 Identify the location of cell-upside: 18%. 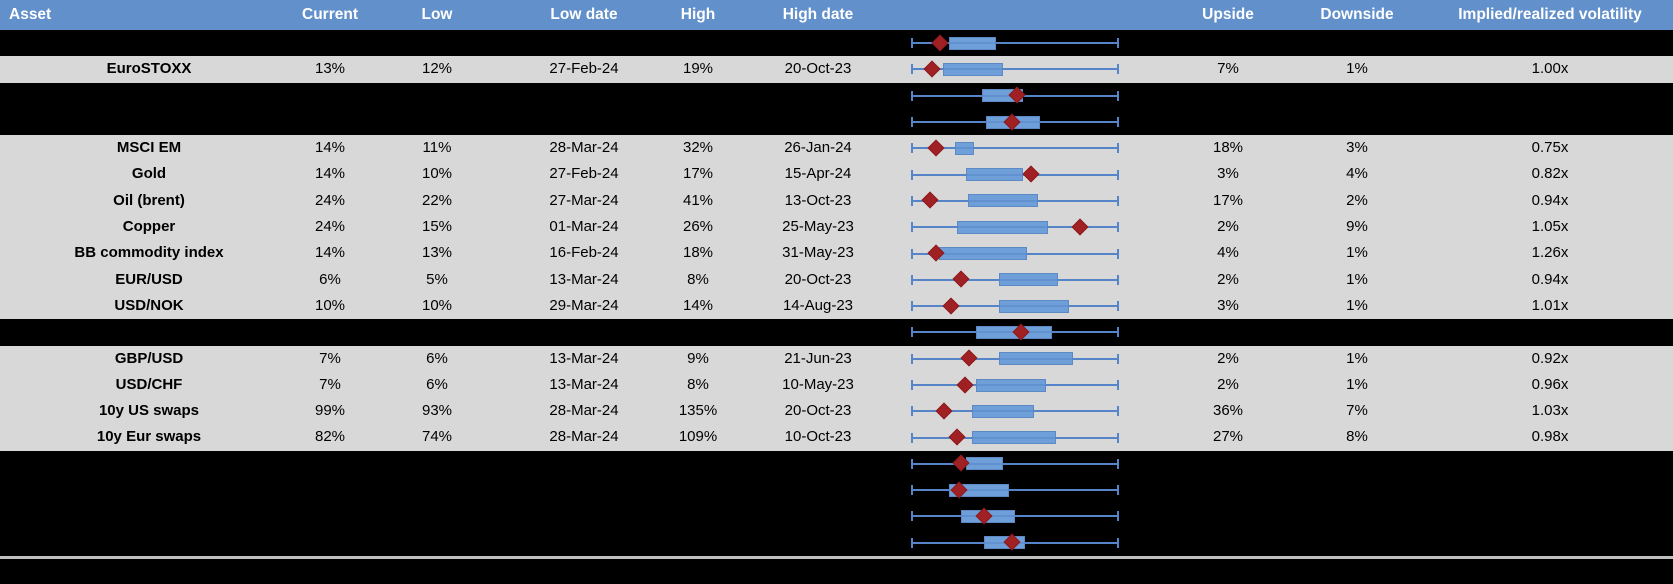
(1228, 148).